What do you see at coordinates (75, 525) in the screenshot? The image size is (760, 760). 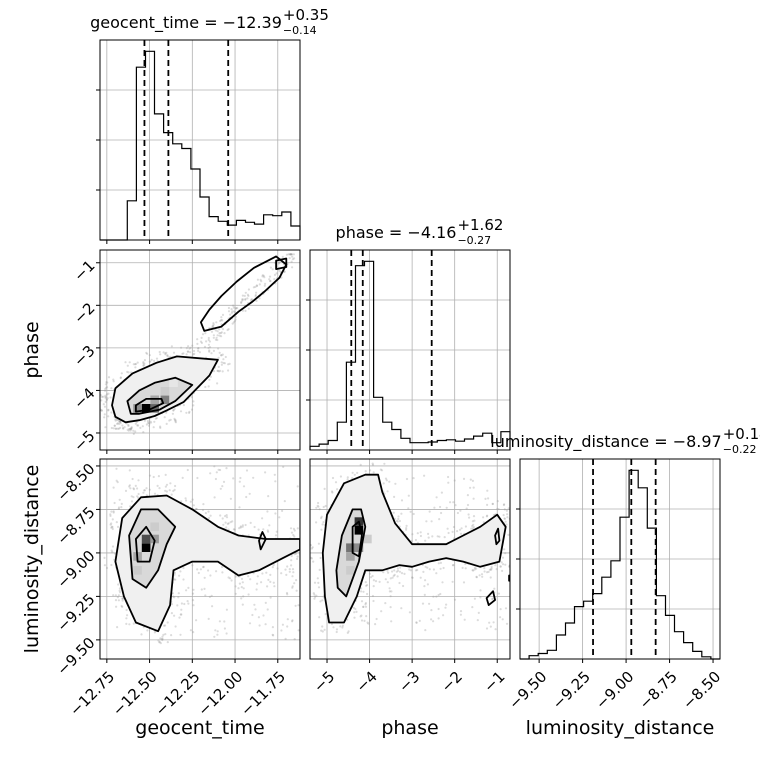 I see `ytick-label-luminosity_distance: −8.75` at bounding box center [75, 525].